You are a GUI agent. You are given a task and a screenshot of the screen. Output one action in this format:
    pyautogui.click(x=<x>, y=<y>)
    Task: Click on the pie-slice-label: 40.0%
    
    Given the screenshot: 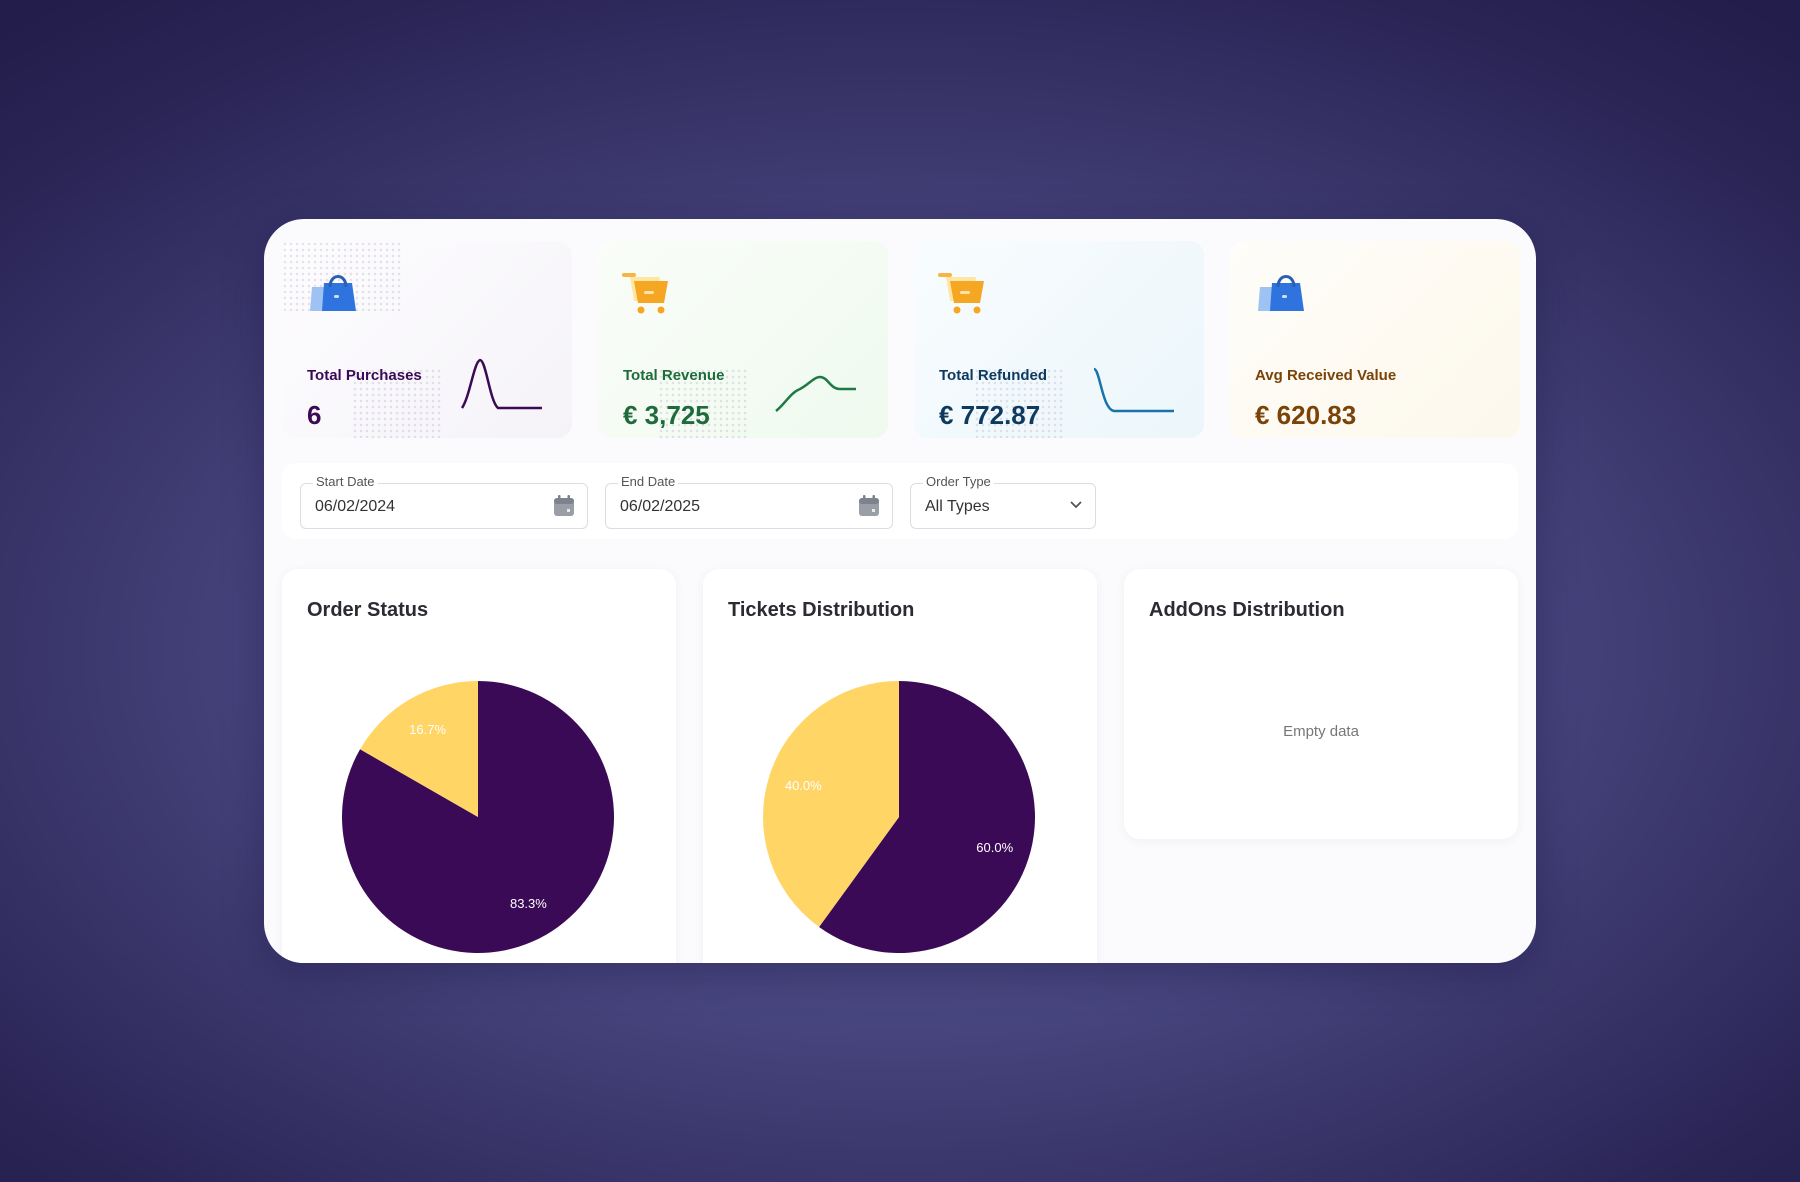 What is the action you would take?
    pyautogui.click(x=803, y=785)
    